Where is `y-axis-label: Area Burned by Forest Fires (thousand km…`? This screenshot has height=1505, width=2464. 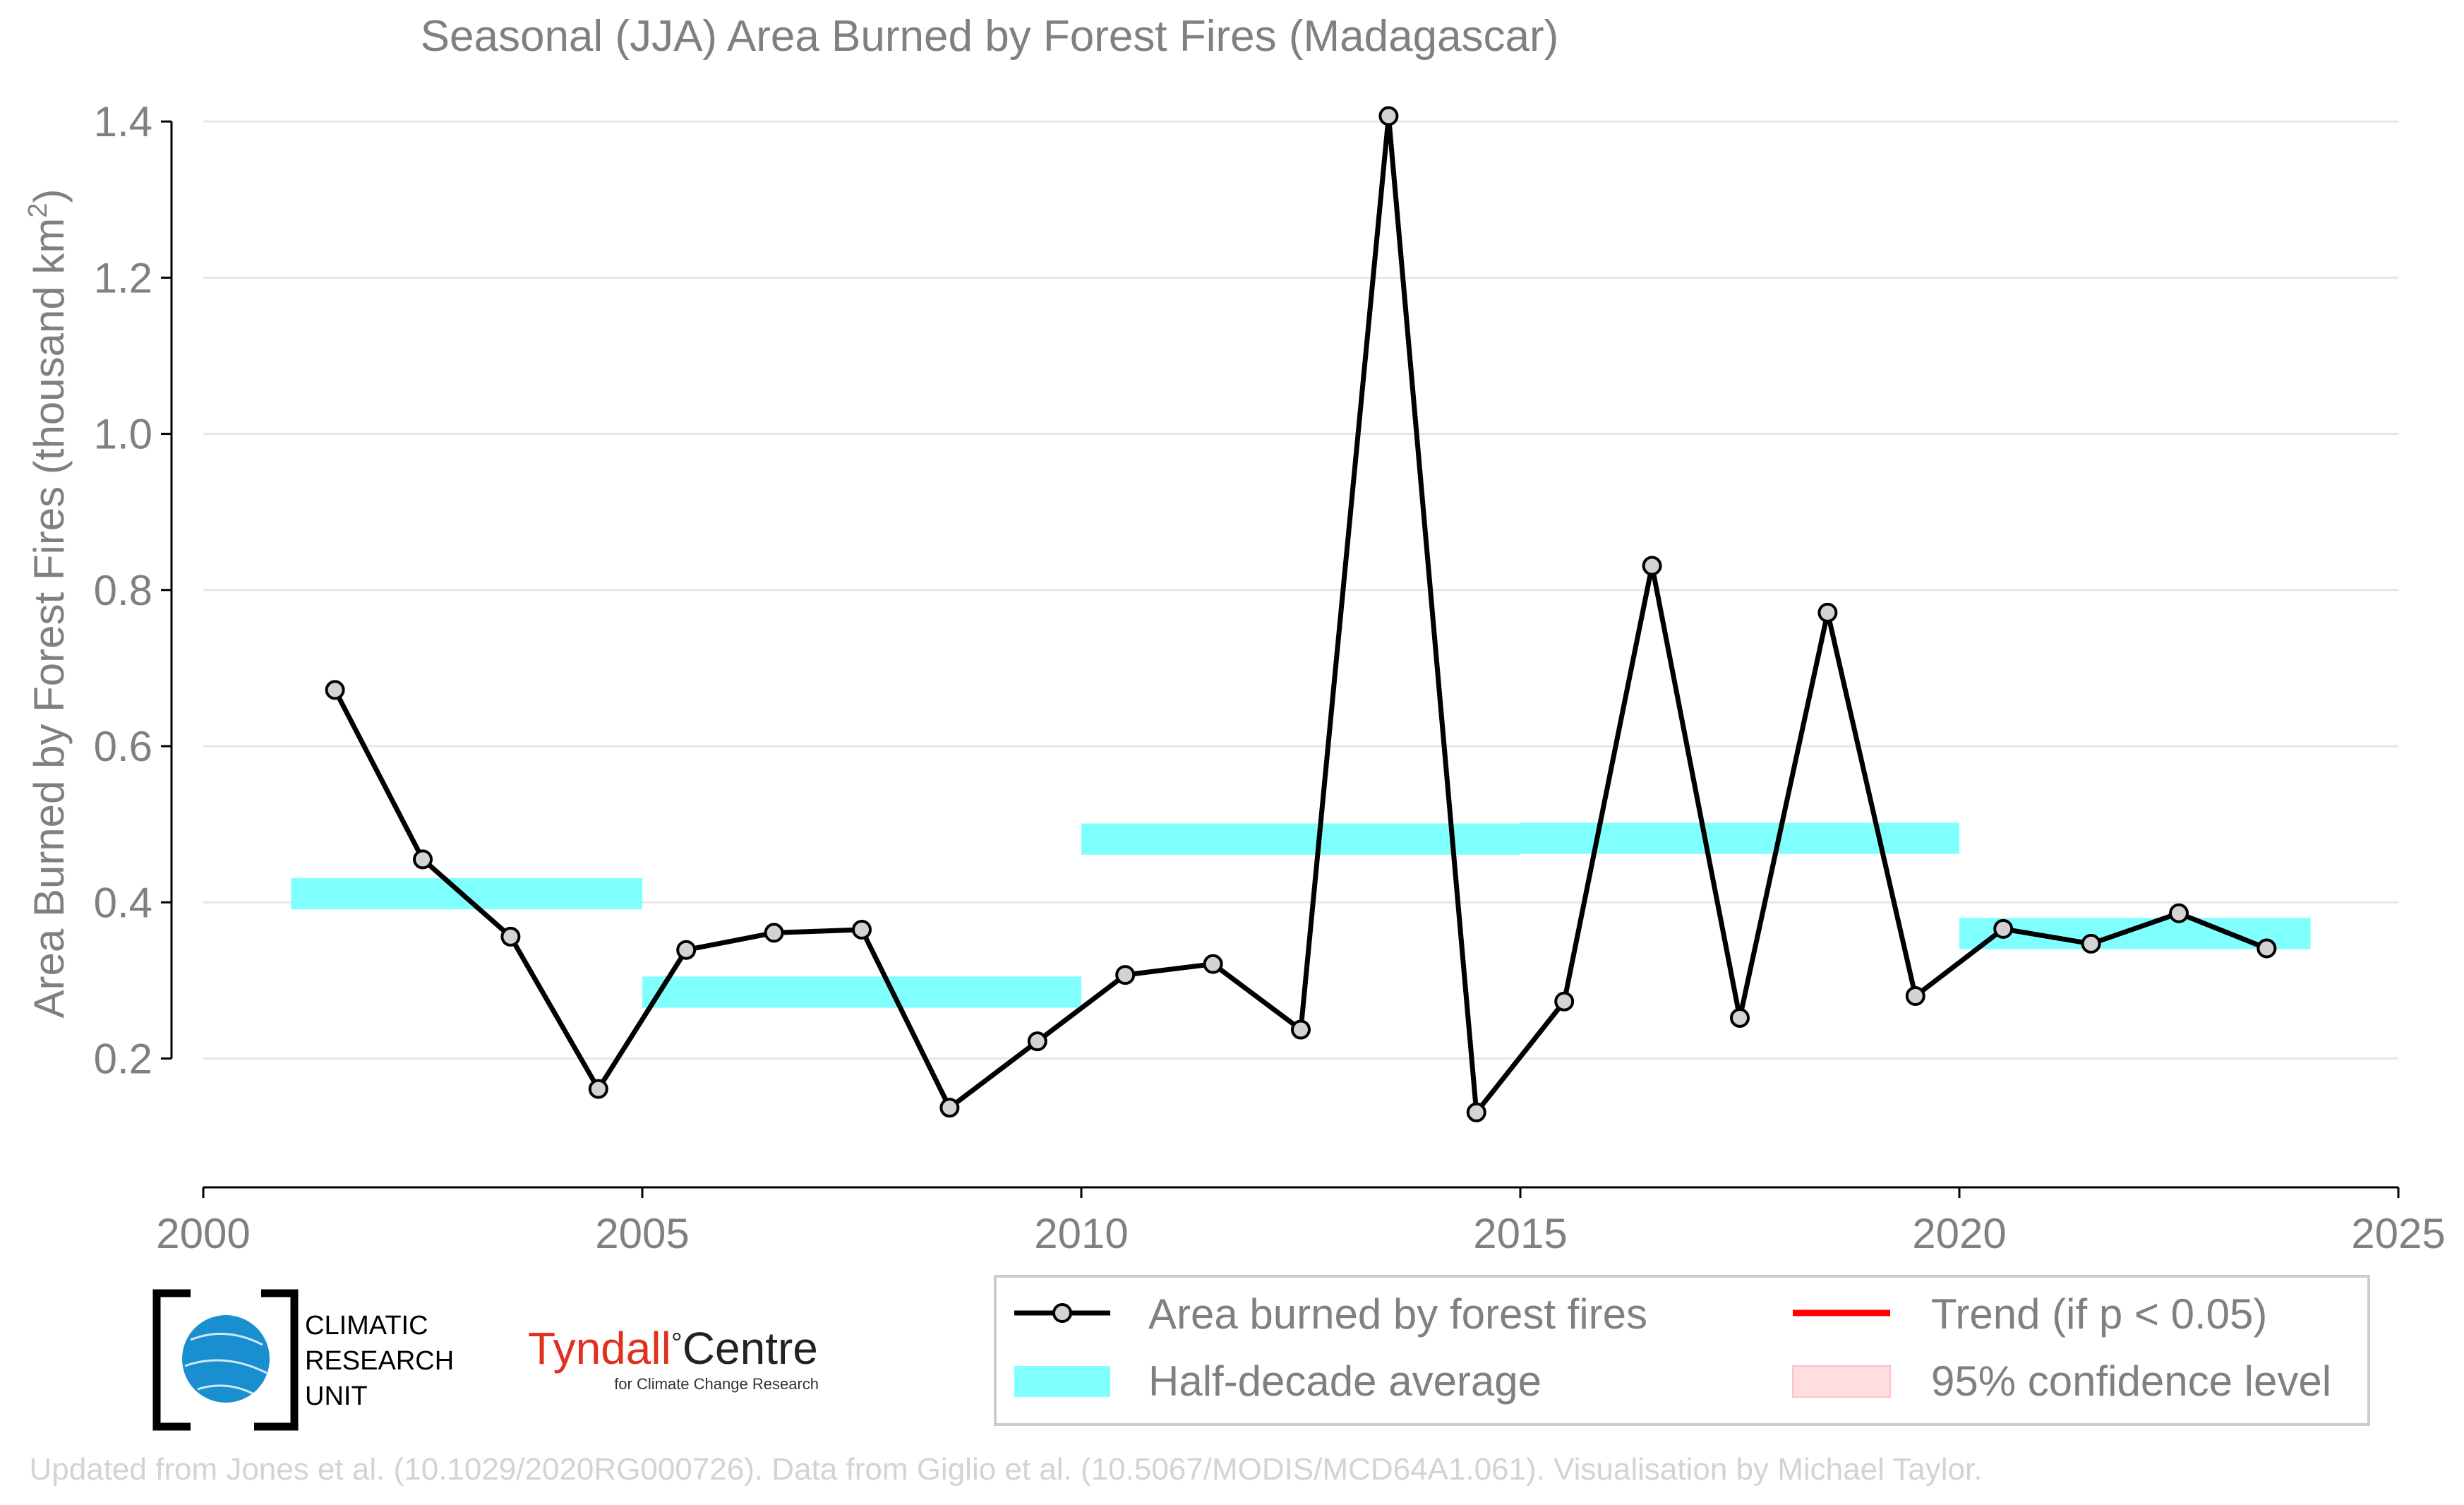
y-axis-label: Area Burned by Forest Fires (thousand km… is located at coordinates (48, 604).